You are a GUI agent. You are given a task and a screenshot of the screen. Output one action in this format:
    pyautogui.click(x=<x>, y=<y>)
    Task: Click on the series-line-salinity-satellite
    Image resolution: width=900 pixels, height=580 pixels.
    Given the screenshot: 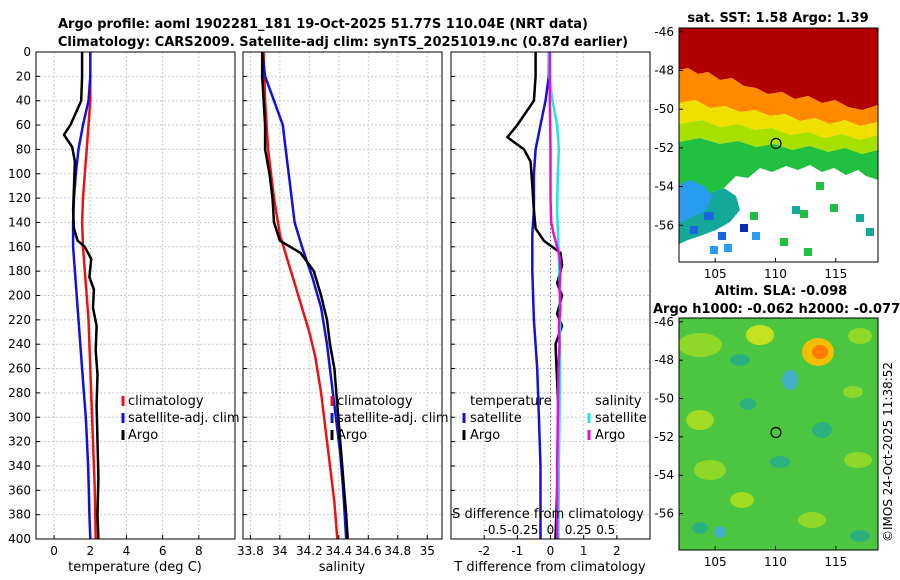 What is the action you would take?
    pyautogui.click(x=554, y=295)
    